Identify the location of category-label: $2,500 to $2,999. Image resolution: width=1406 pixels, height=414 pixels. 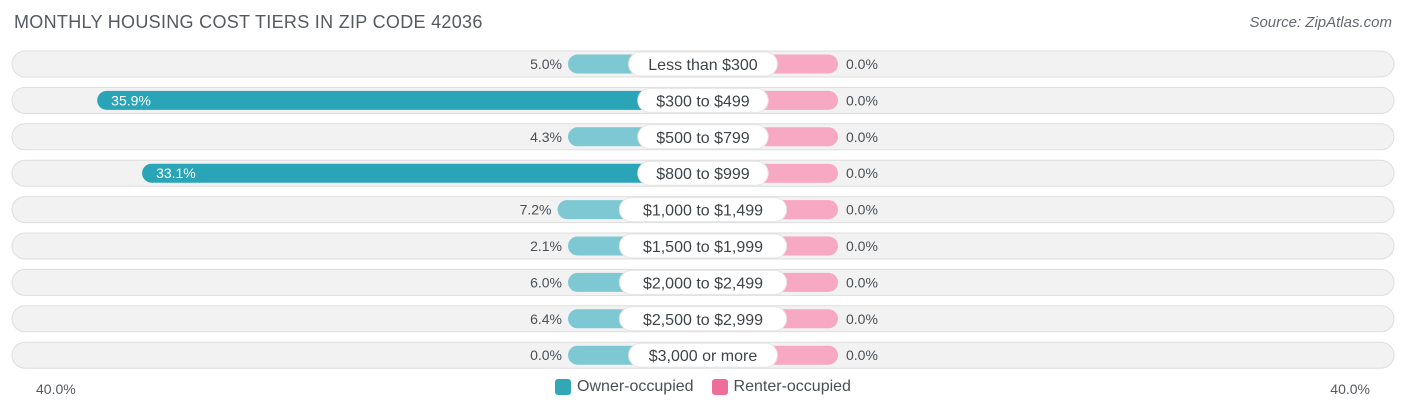
(703, 320).